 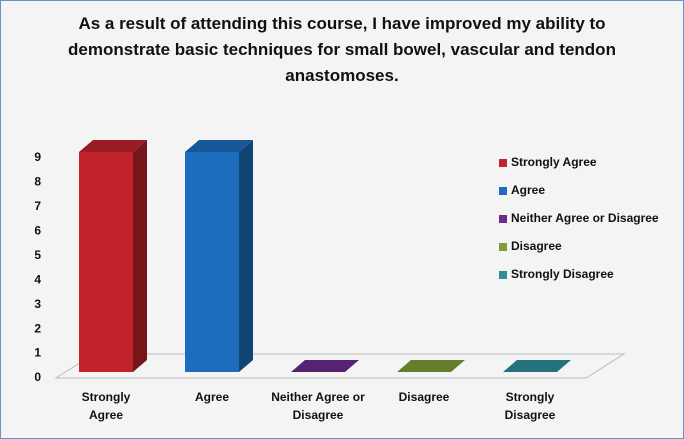 I want to click on legend-label: Agree, so click(x=528, y=190).